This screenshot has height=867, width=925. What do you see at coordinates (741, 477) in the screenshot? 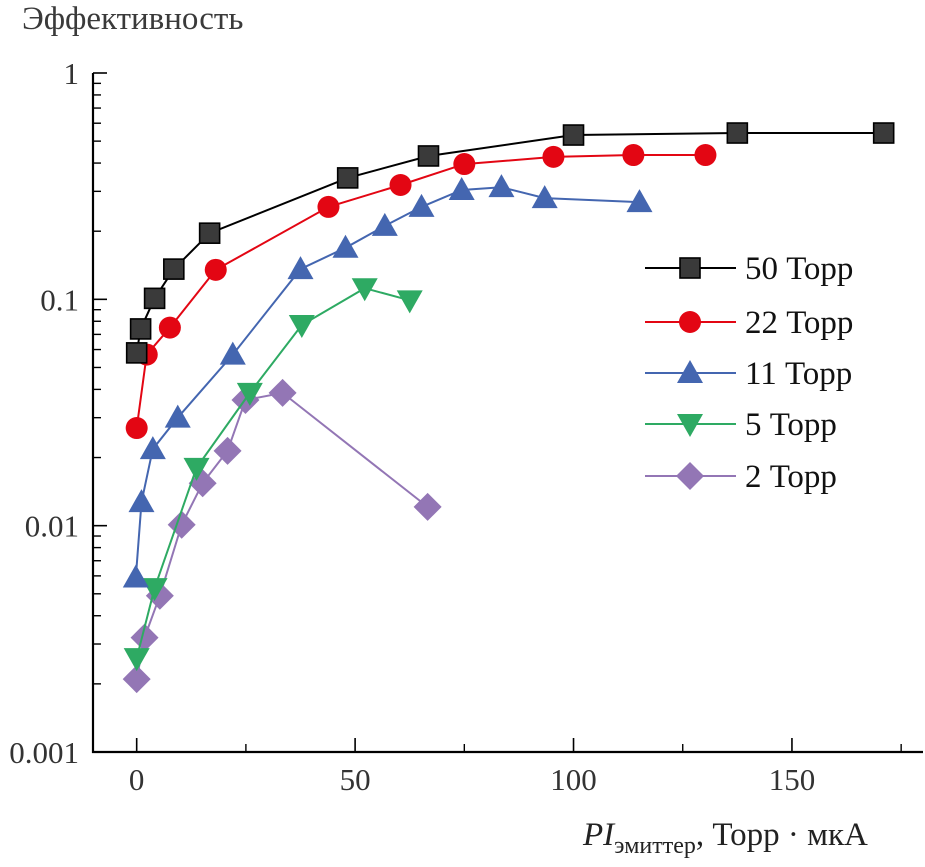
I see `legend-entry: 2 Торр` at bounding box center [741, 477].